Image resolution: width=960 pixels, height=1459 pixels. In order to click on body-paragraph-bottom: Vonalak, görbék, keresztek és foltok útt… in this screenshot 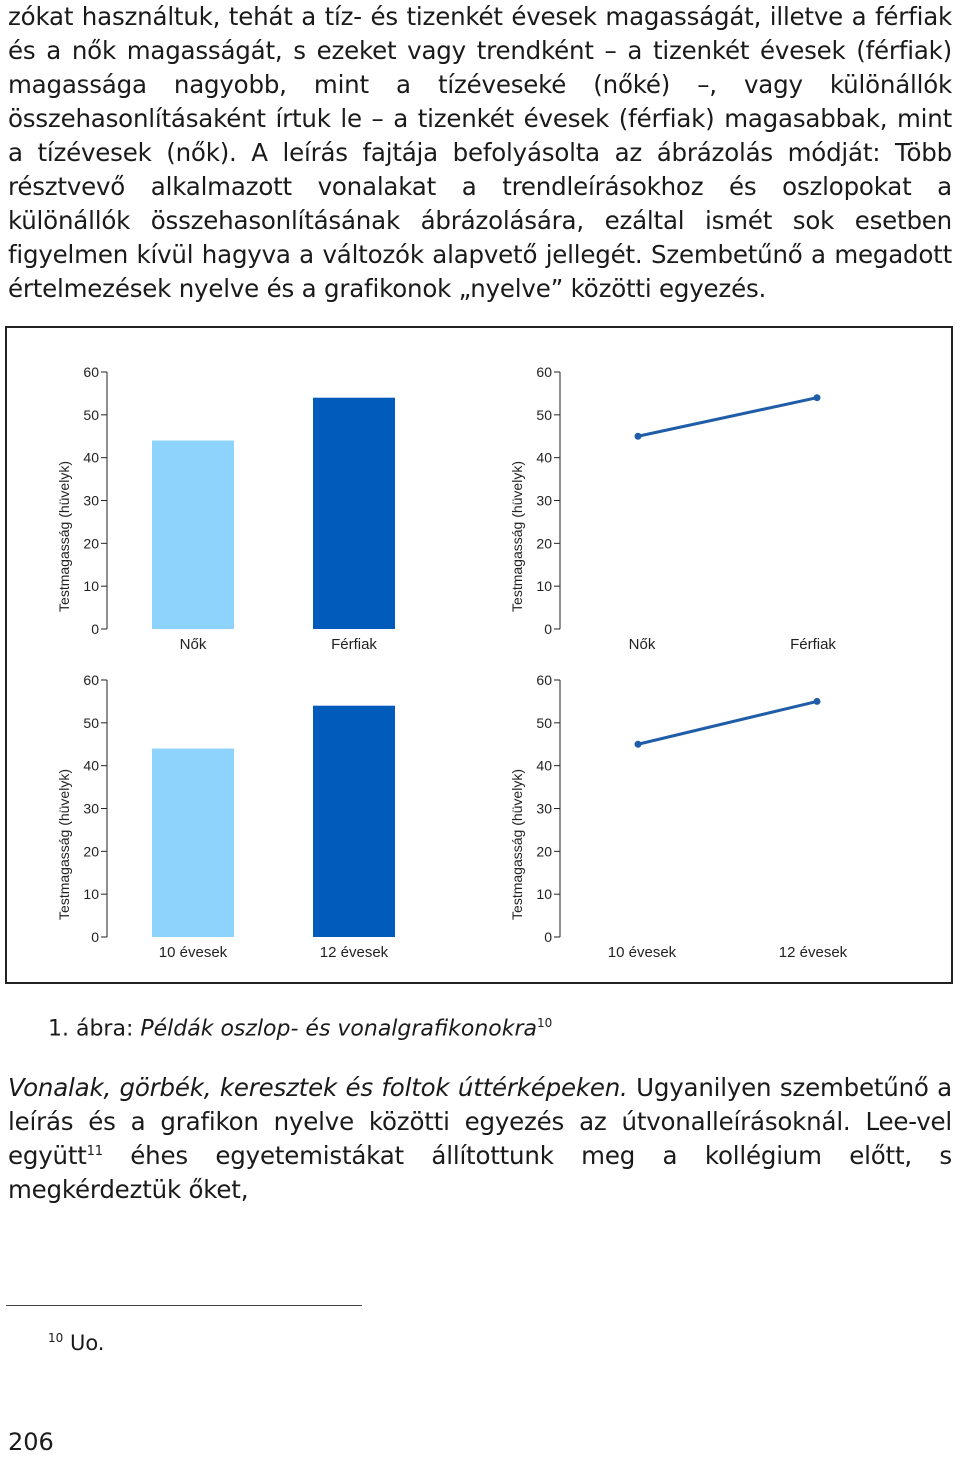, I will do `click(480, 1139)`.